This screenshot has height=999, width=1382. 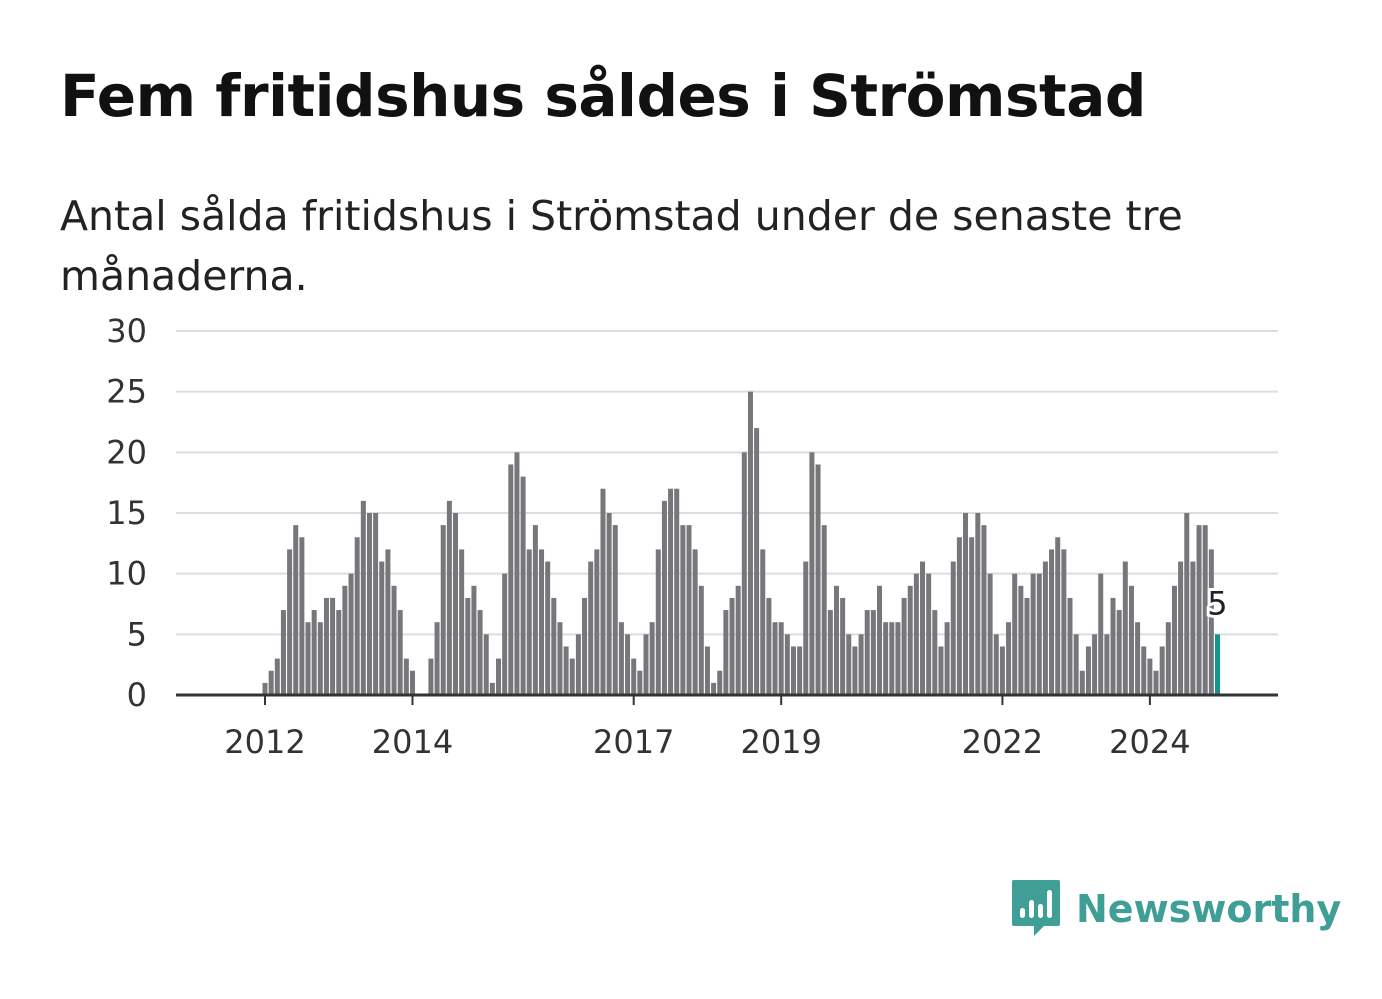 What do you see at coordinates (1217, 664) in the screenshot?
I see `bar-highlight` at bounding box center [1217, 664].